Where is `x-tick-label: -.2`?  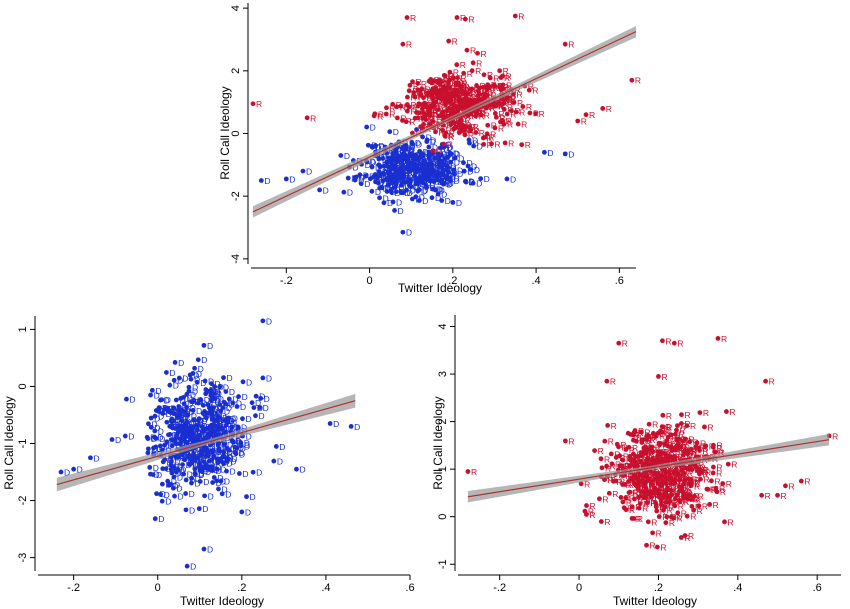 x-tick-label: -.2 is located at coordinates (499, 588).